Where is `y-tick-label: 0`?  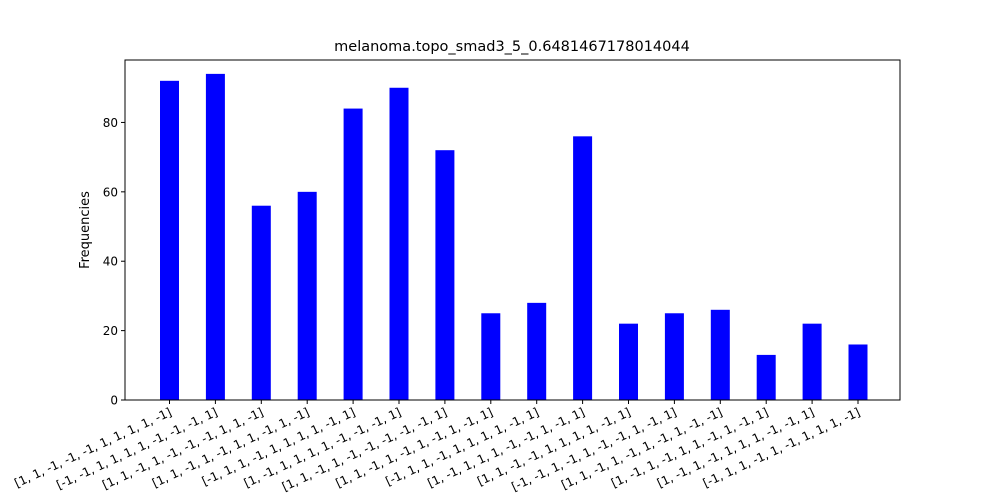 y-tick-label: 0 is located at coordinates (114, 401).